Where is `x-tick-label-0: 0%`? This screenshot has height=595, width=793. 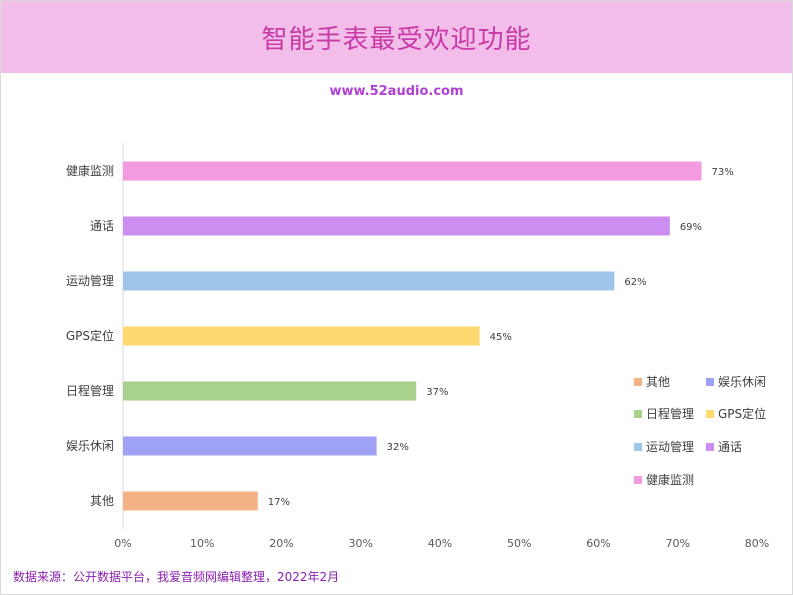 x-tick-label-0: 0% is located at coordinates (122, 543).